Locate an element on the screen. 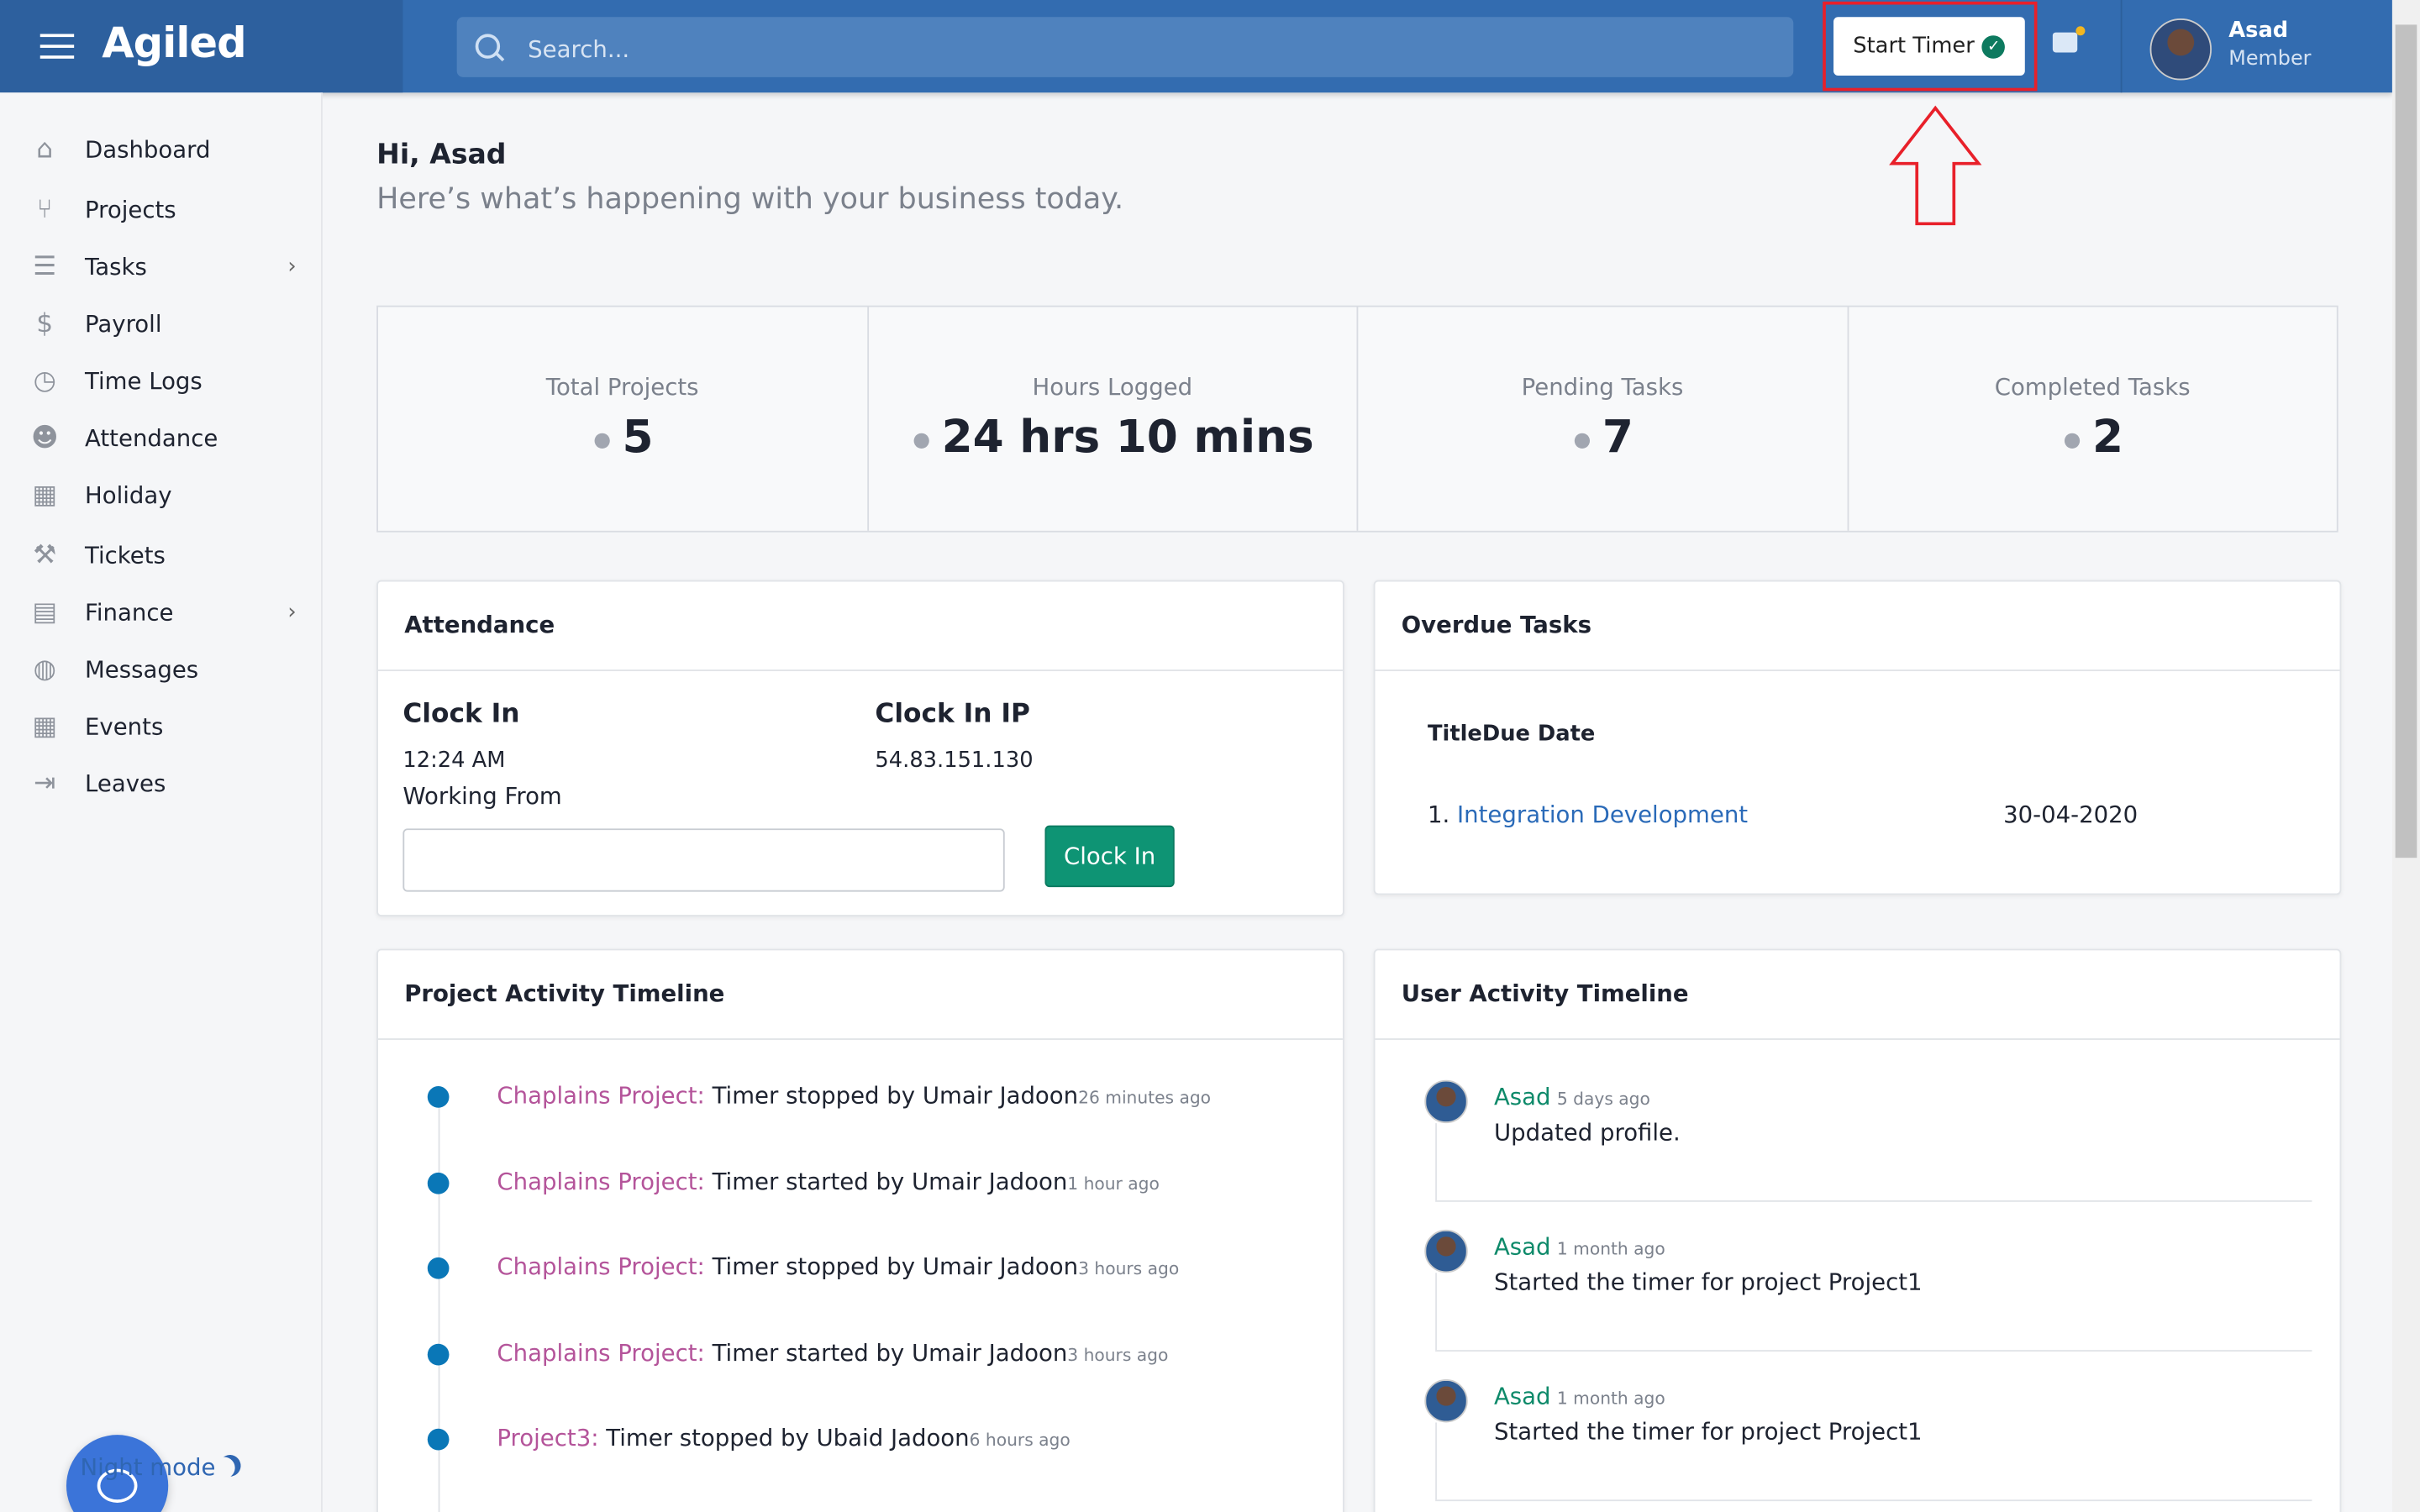  clock-in-label: Clock In is located at coordinates (461, 714).